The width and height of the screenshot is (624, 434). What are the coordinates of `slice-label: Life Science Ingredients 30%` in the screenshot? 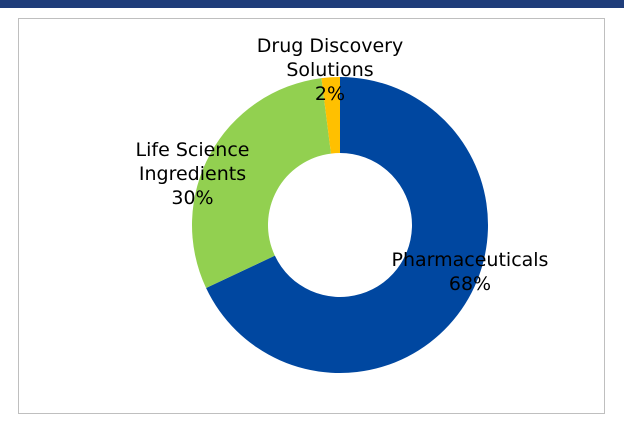 It's located at (192, 174).